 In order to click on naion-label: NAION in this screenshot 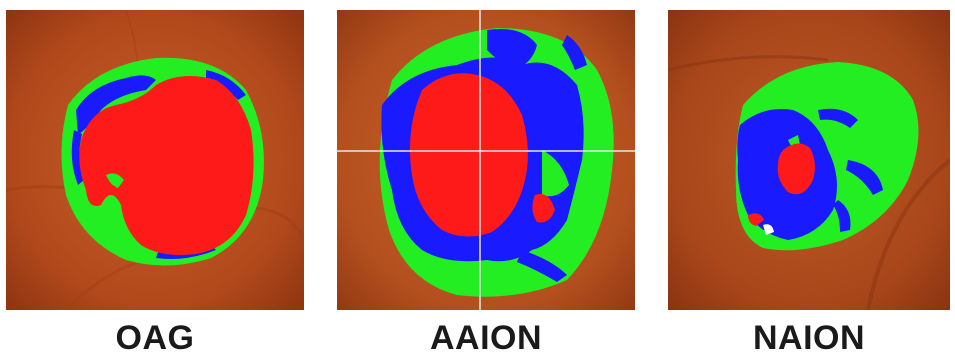, I will do `click(809, 338)`.